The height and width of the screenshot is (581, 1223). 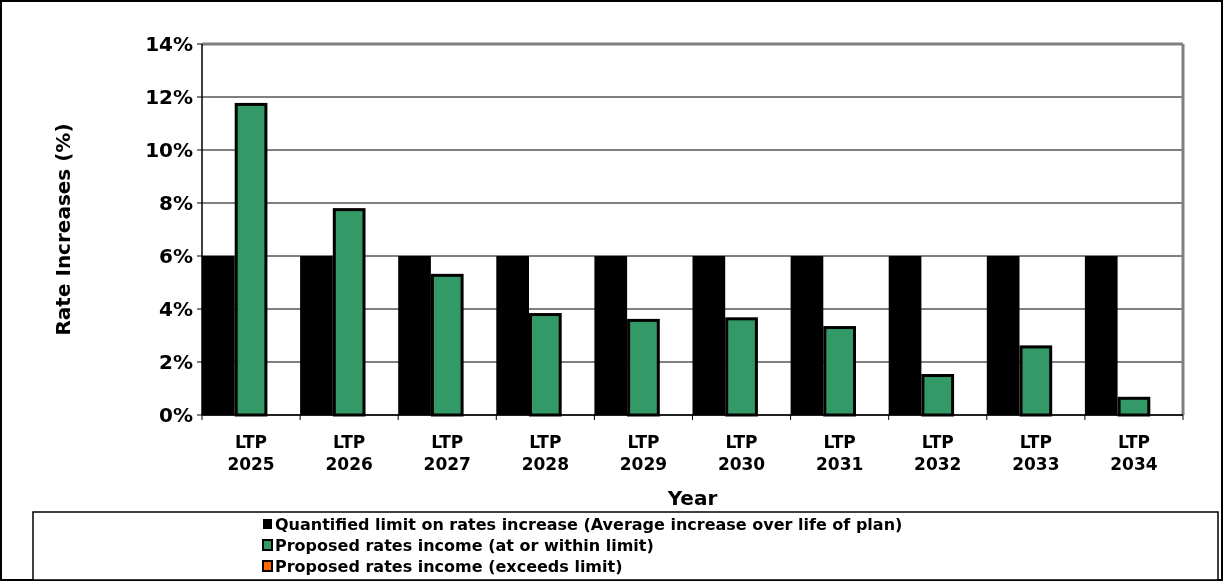 What do you see at coordinates (741, 453) in the screenshot?
I see `x-tick-label: LTP 2030` at bounding box center [741, 453].